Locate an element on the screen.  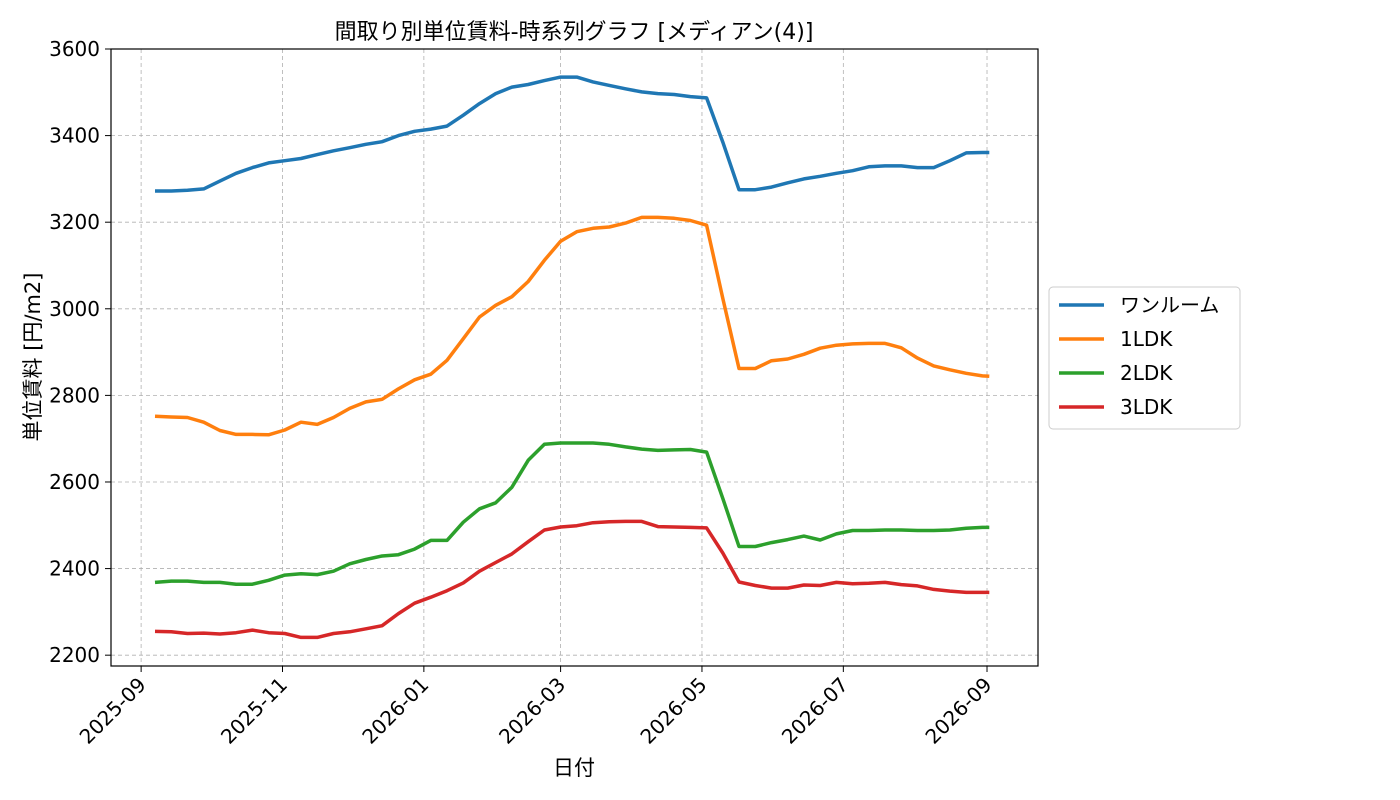
legend-label: 1LDK is located at coordinates (1146, 339).